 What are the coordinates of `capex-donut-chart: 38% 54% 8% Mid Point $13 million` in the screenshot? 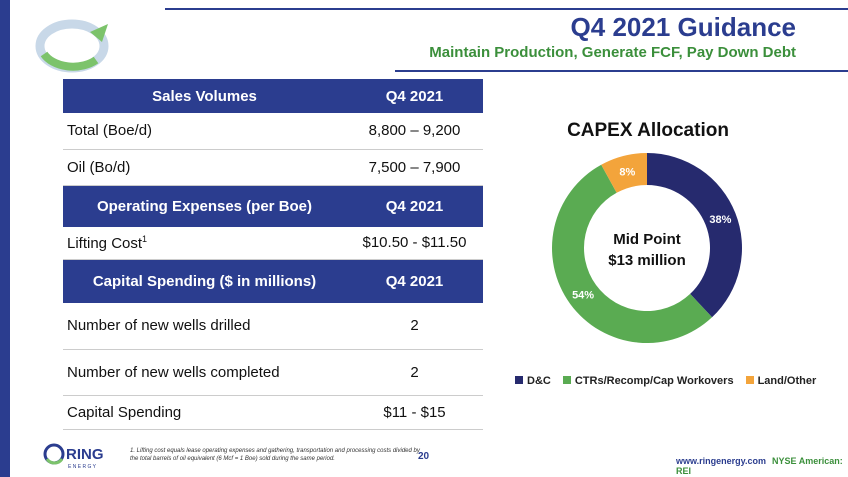 It's located at (647, 248).